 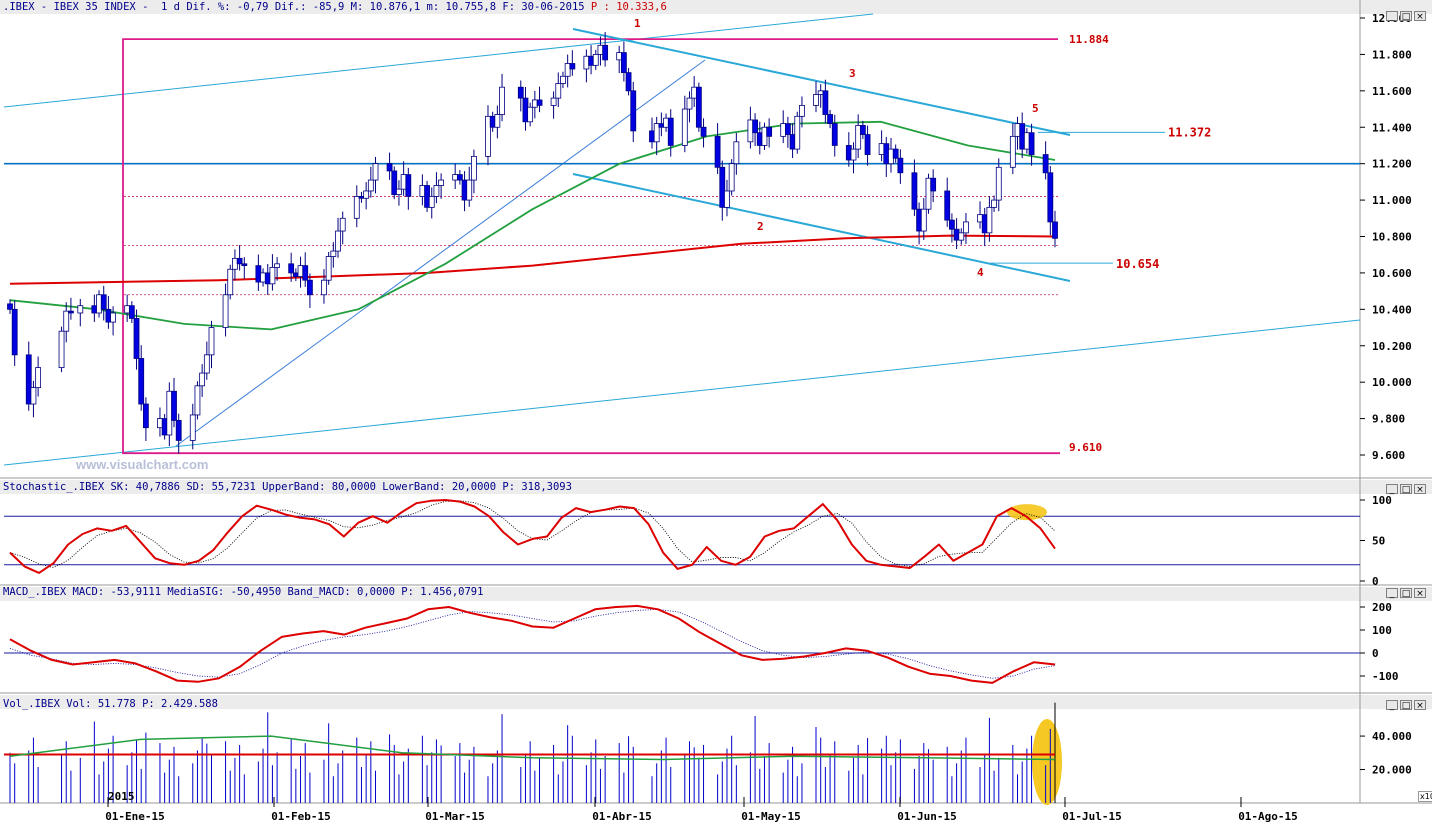 What do you see at coordinates (852, 73) in the screenshot?
I see `wave-label-3: 3` at bounding box center [852, 73].